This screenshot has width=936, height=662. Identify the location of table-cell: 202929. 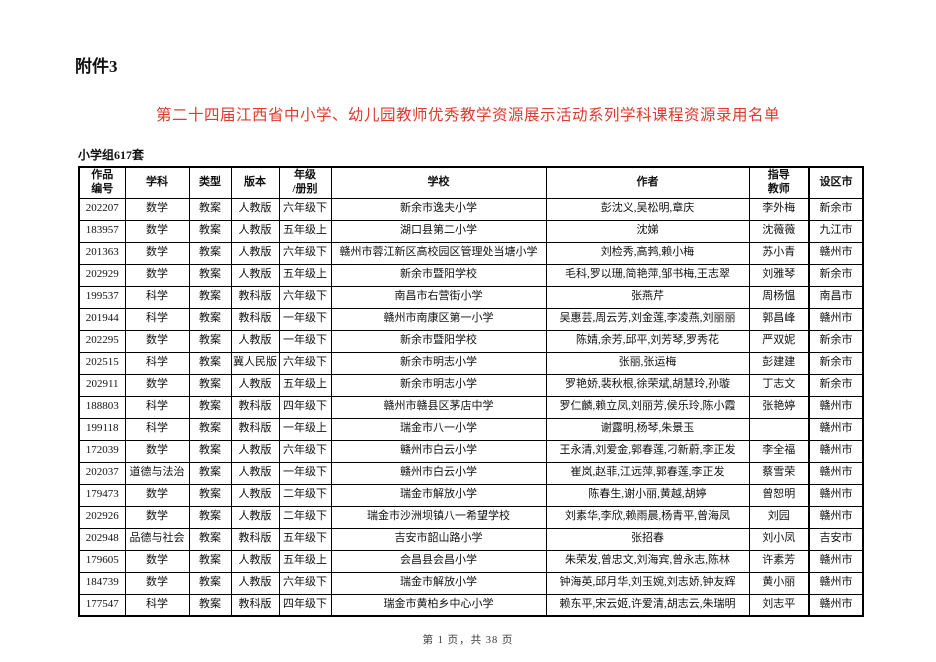
(102, 275).